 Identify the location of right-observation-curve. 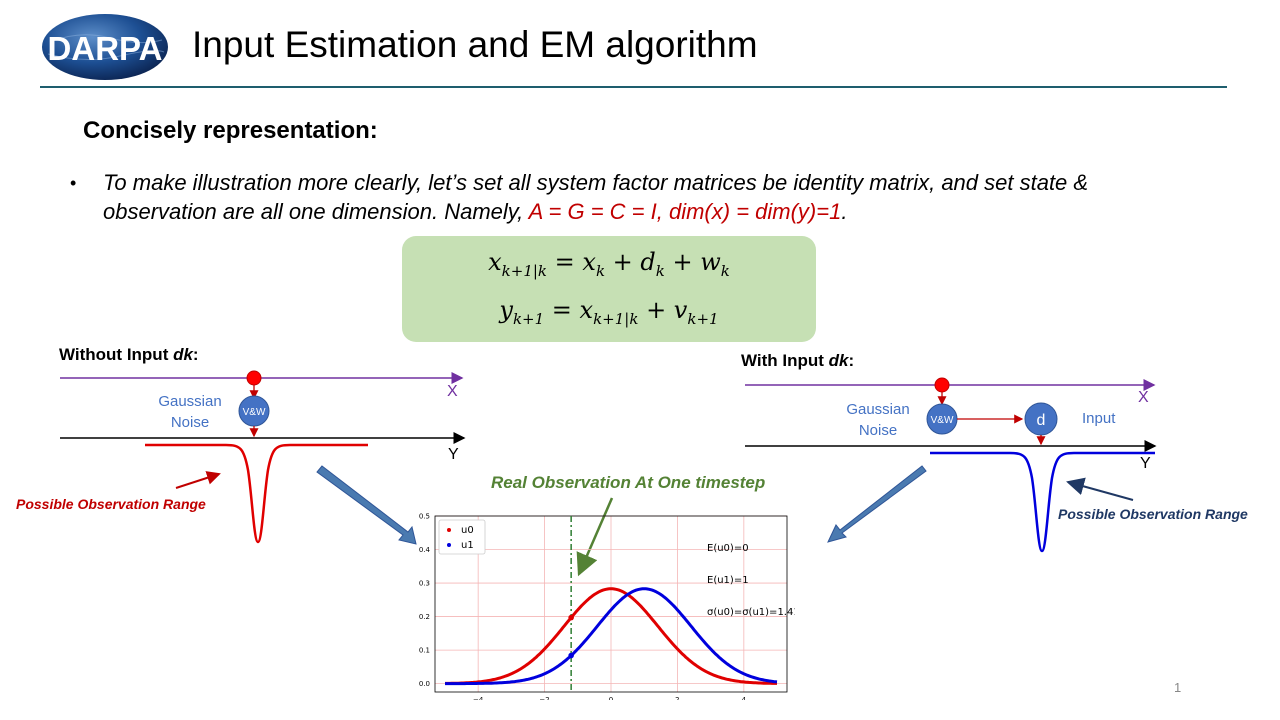
(1042, 502).